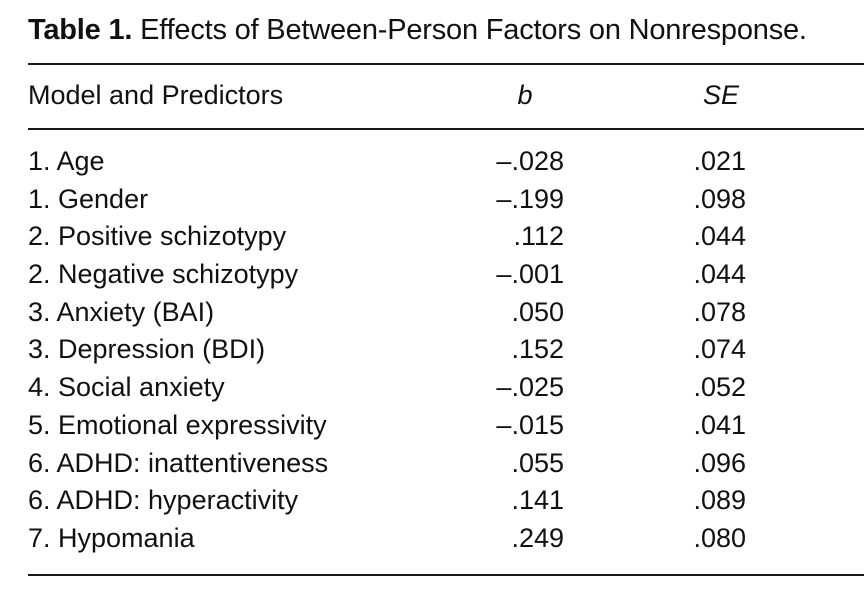 This screenshot has width=864, height=590. Describe the element at coordinates (80, 30) in the screenshot. I see `table-caption-label: Table 1.` at that location.